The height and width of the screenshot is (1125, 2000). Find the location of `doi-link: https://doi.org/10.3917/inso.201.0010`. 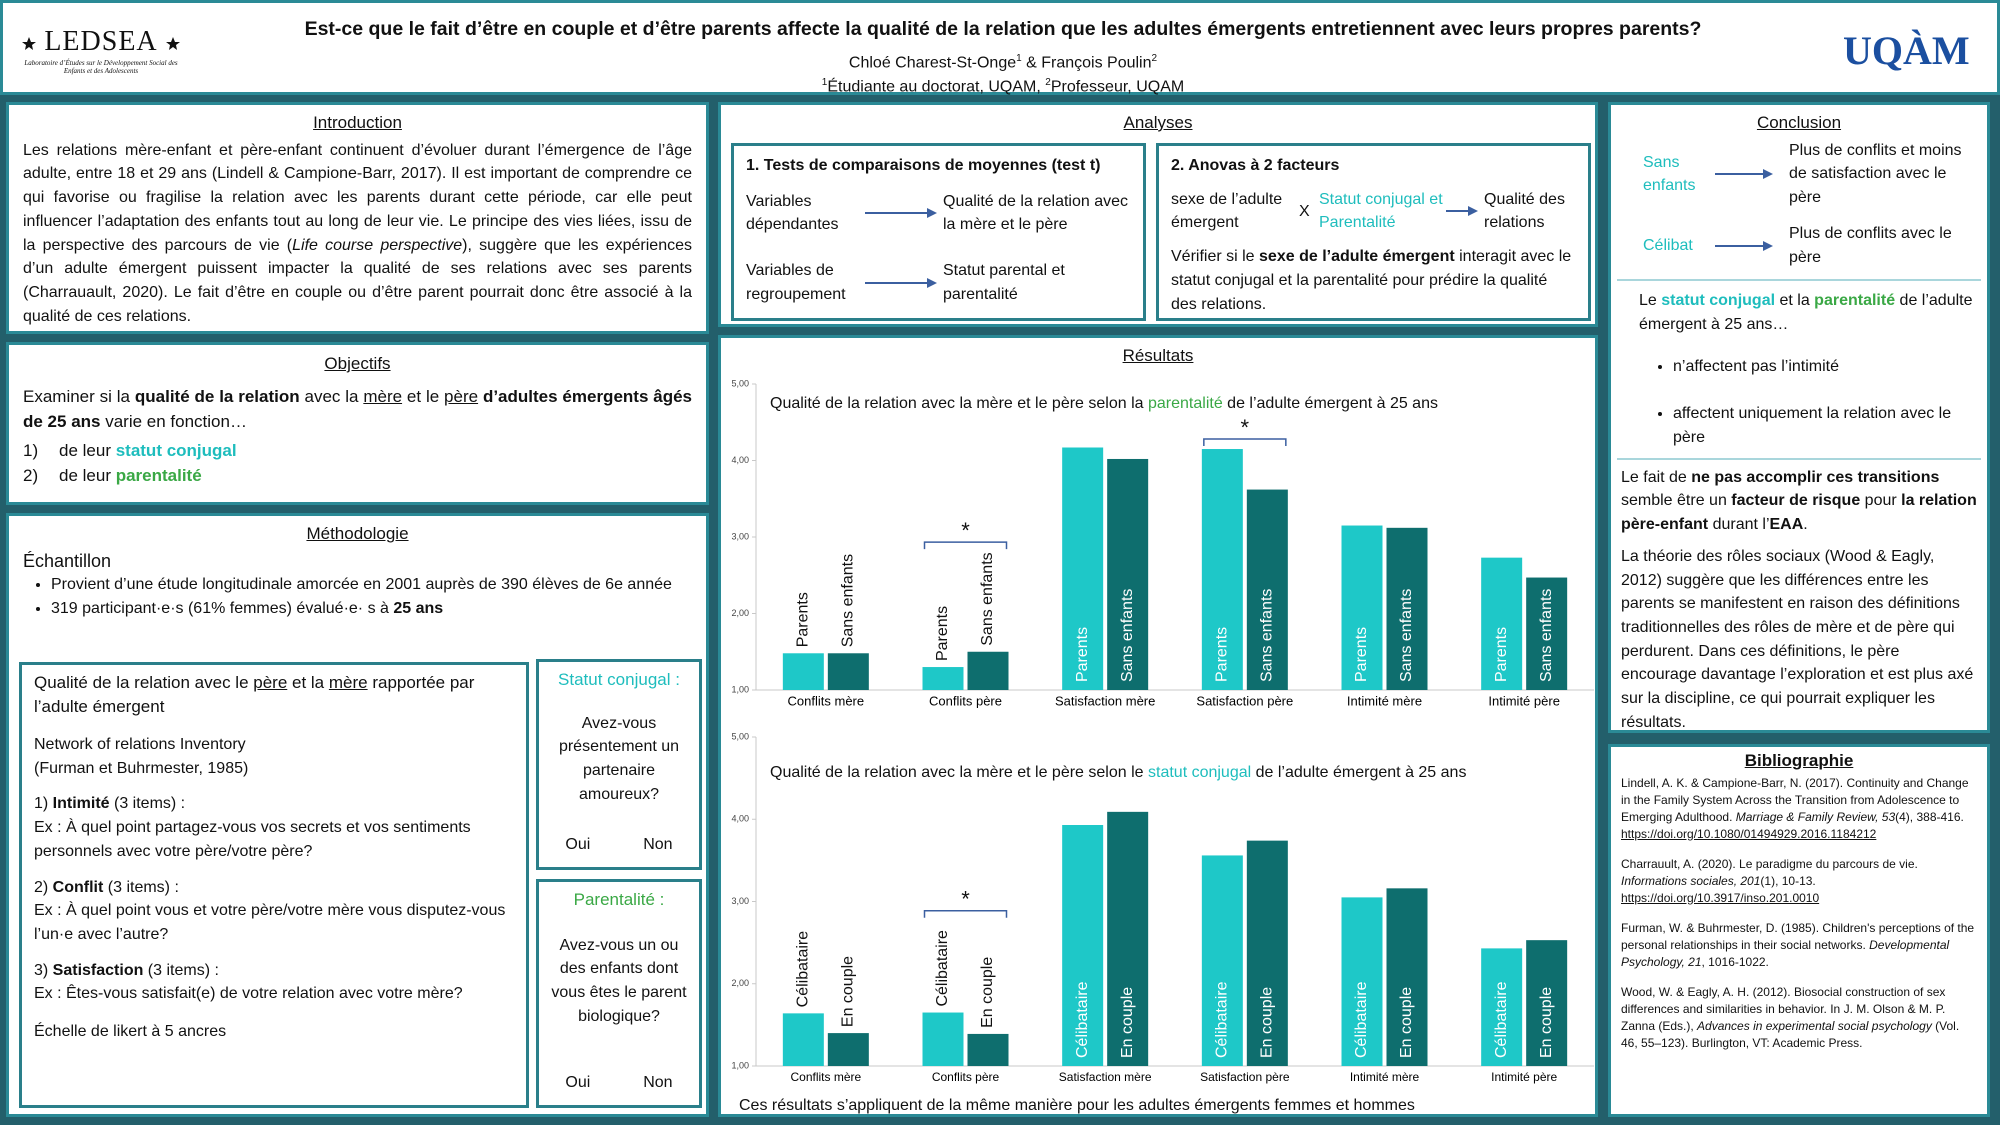

doi-link: https://doi.org/10.3917/inso.201.0010 is located at coordinates (1720, 897).